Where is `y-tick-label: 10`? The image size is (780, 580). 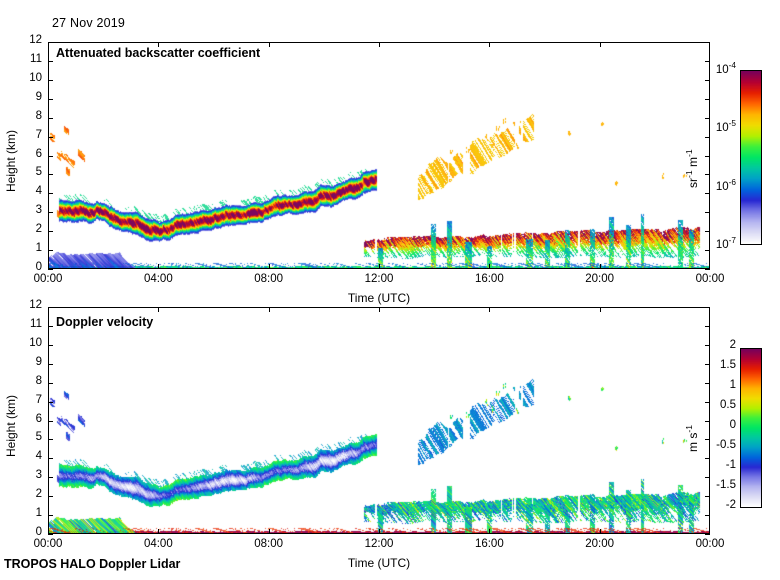
y-tick-label: 10 is located at coordinates (35, 342).